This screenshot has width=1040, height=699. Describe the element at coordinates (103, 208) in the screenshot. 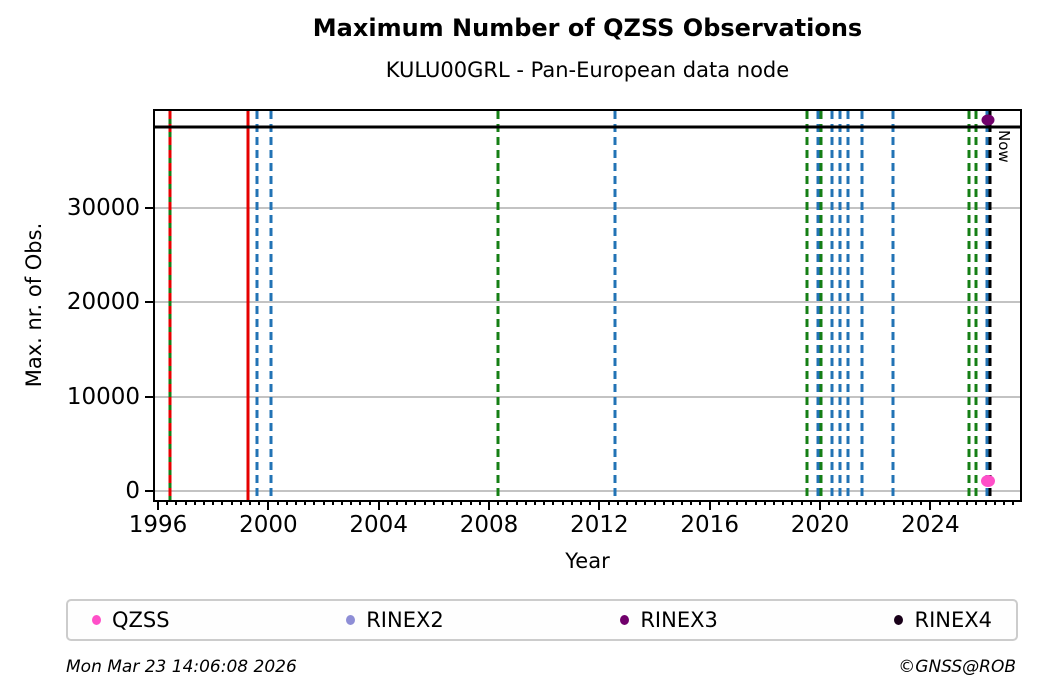

I see `y-tick-label: 30000` at that location.